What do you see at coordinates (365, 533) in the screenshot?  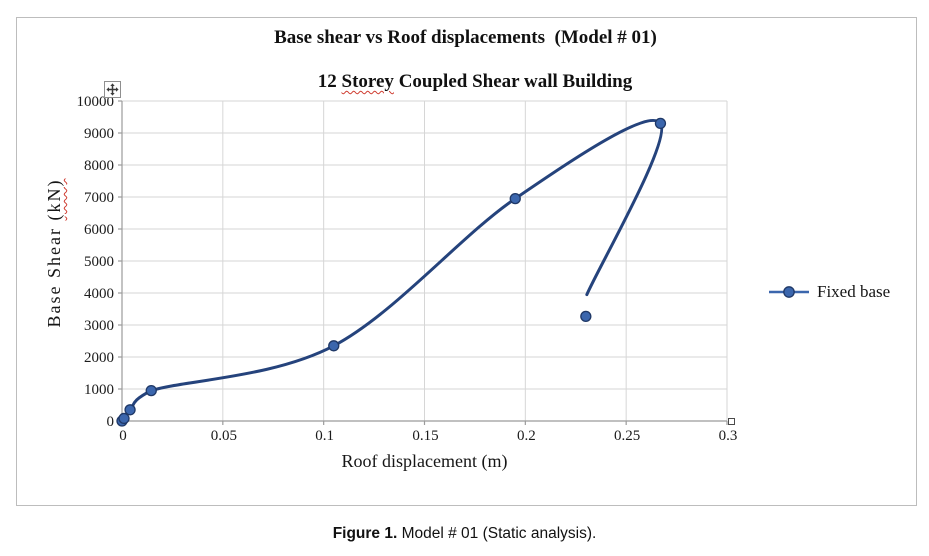 I see `caption-label: Figure 1.` at bounding box center [365, 533].